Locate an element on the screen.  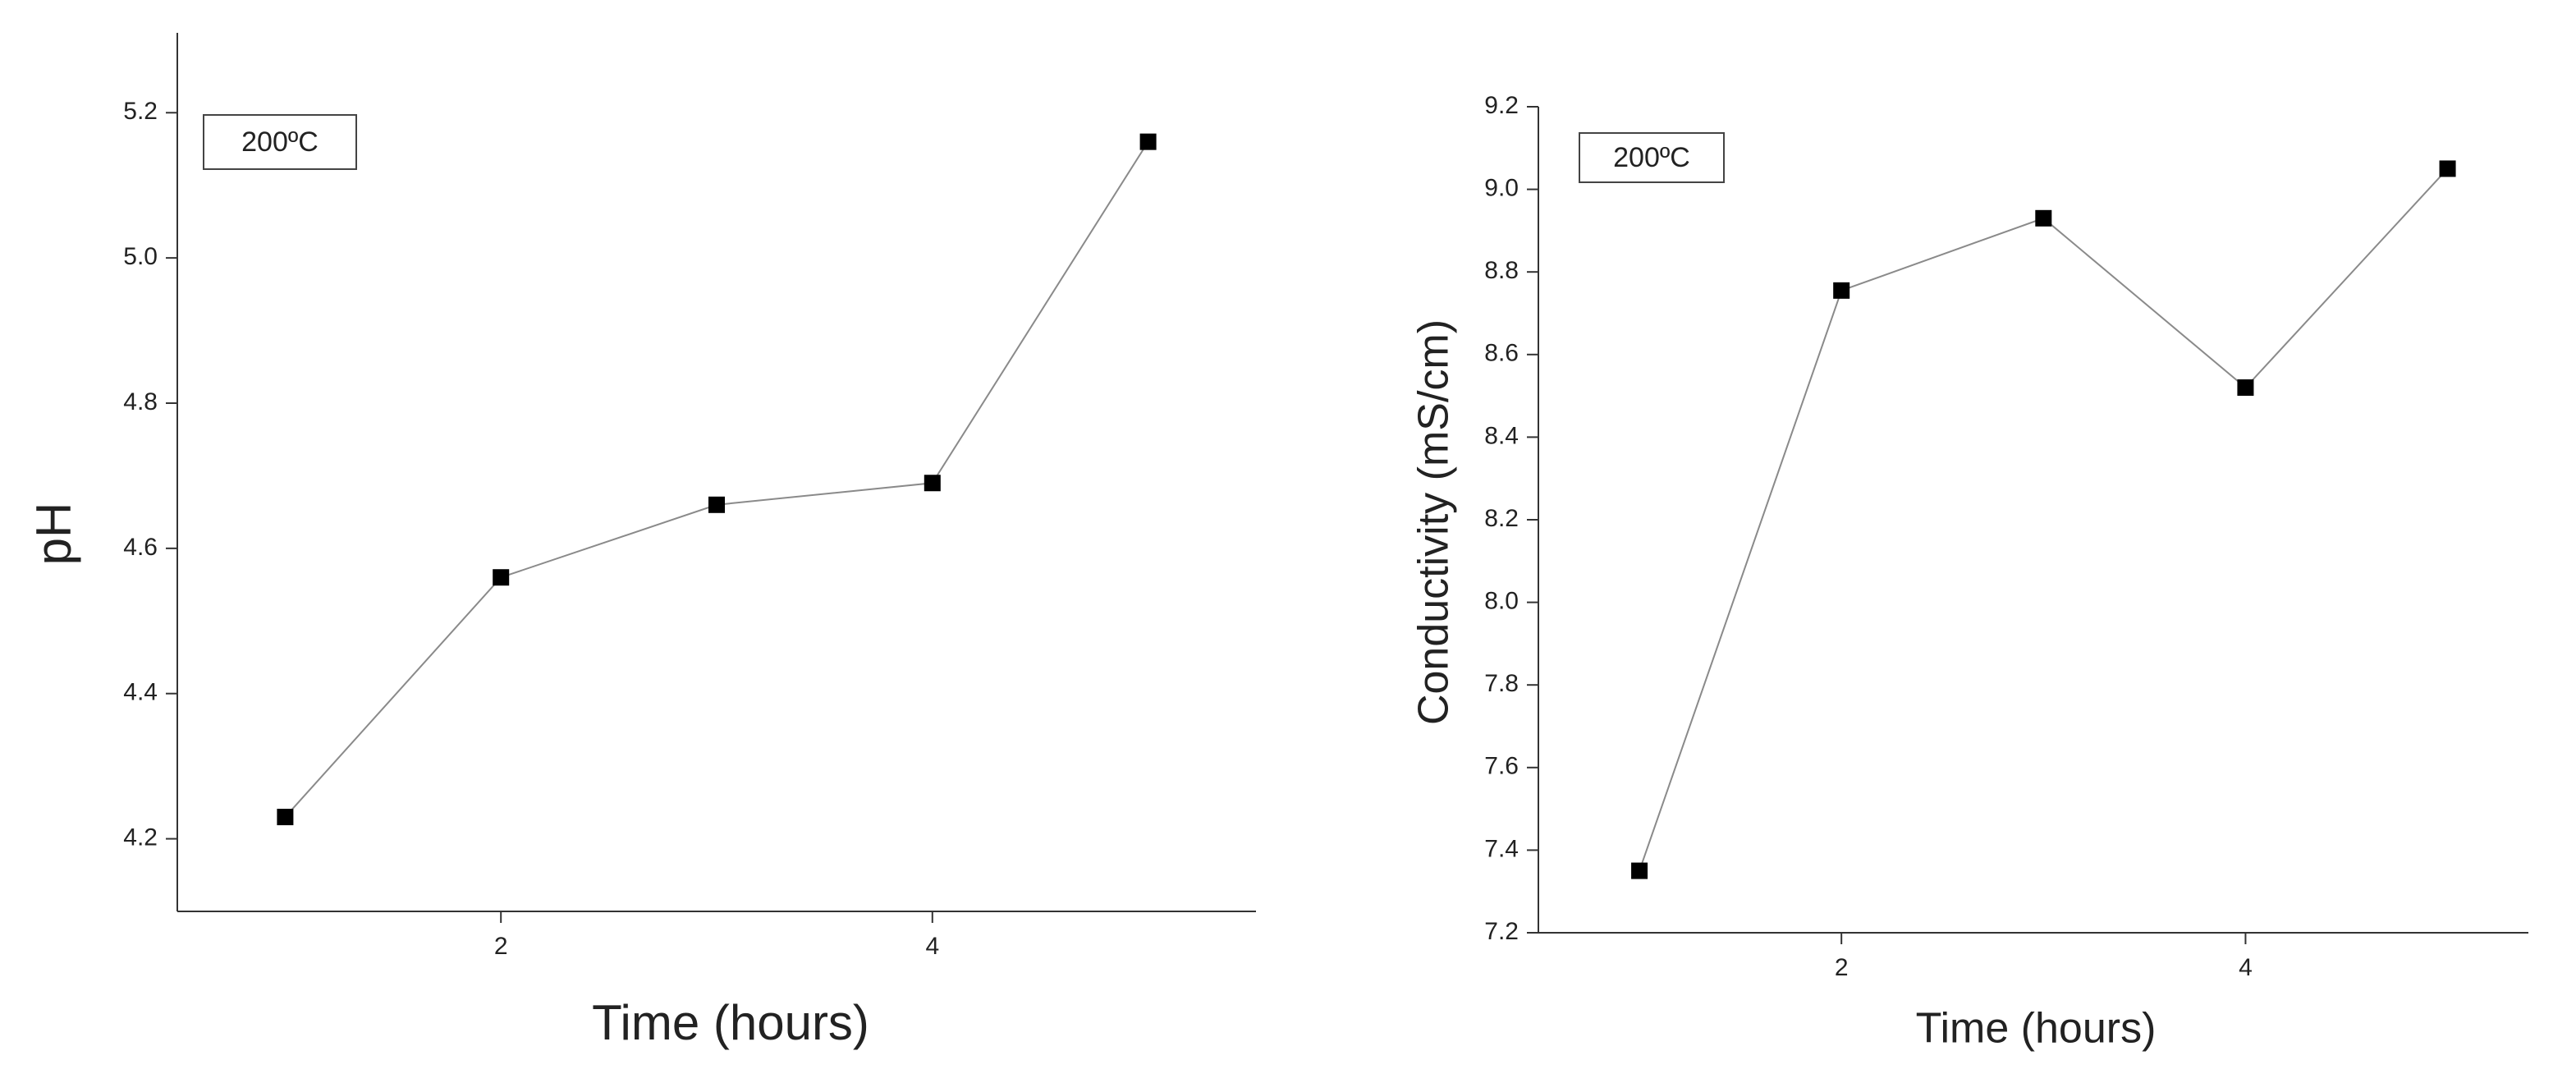
y-axis-label: Conductivity (mS/cm) is located at coordinates (1434, 522).